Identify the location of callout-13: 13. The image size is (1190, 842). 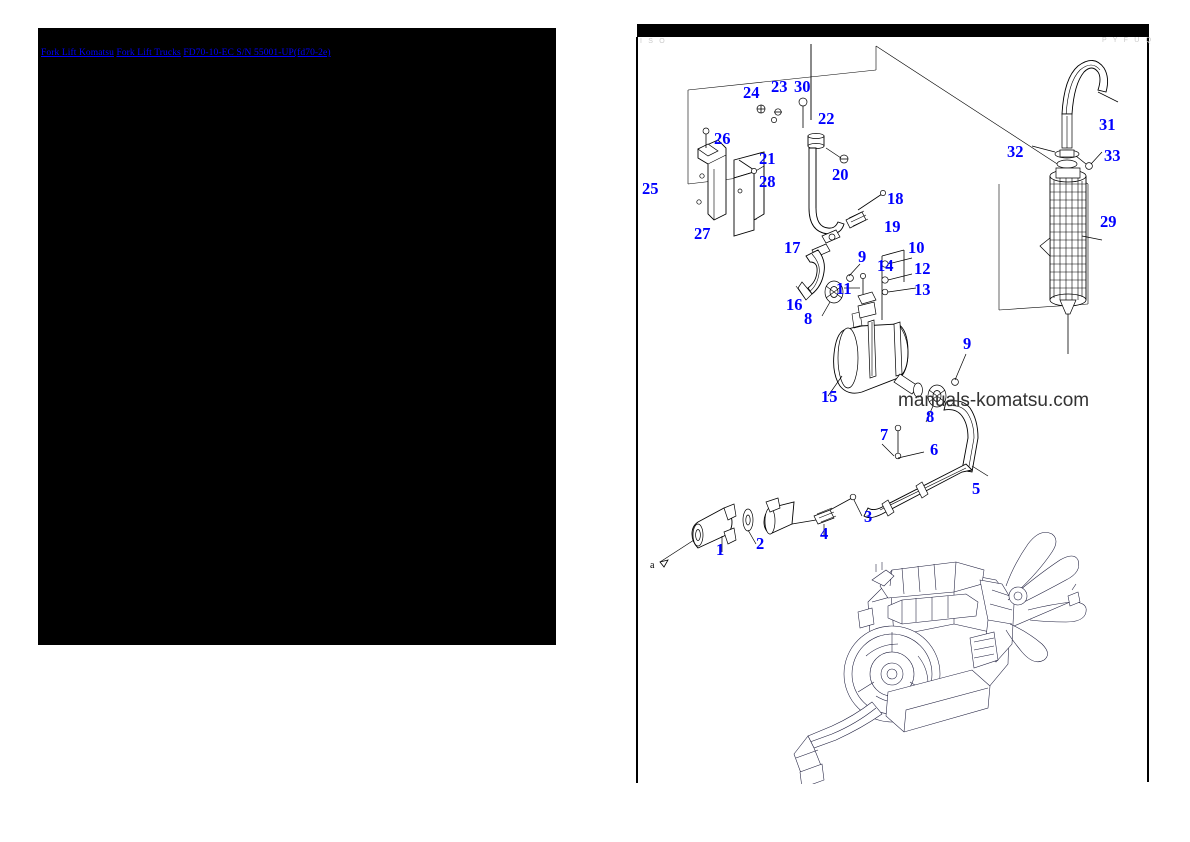
(922, 289).